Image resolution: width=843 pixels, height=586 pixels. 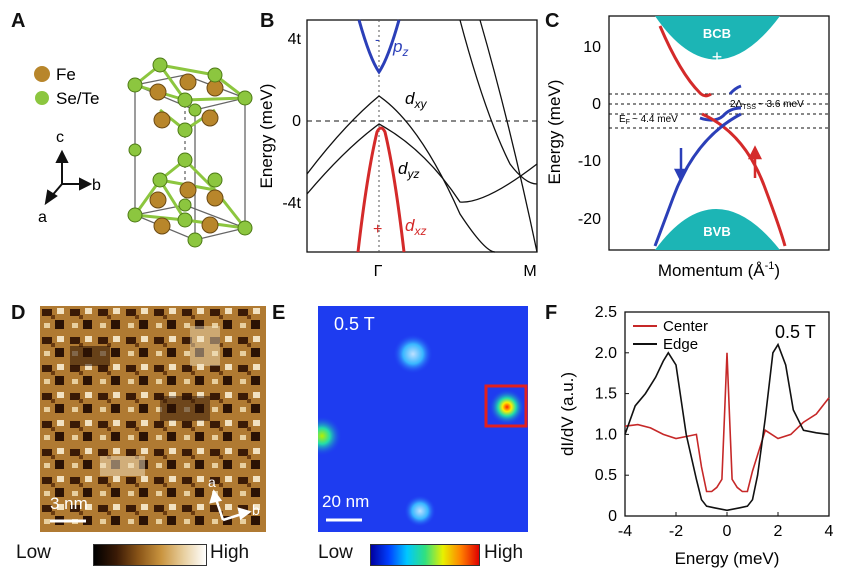 I want to click on dxz-label: dxz, so click(x=415, y=227).